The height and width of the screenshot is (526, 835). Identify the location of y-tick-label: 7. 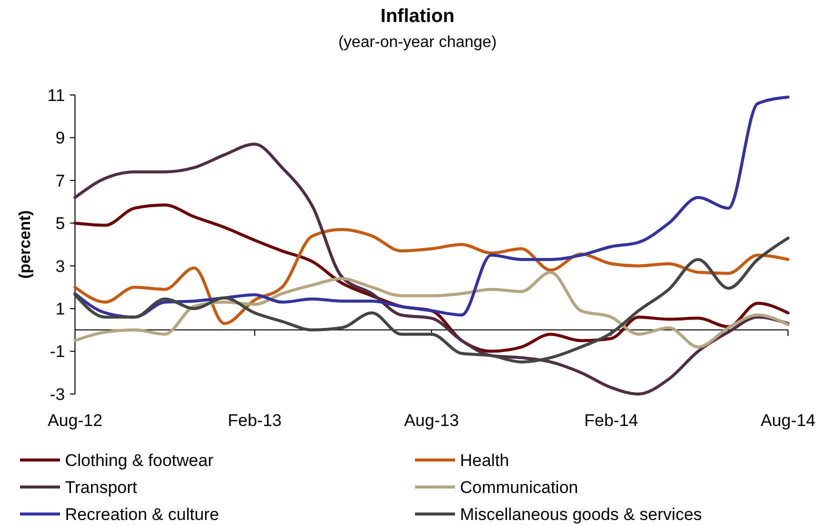
(60, 180).